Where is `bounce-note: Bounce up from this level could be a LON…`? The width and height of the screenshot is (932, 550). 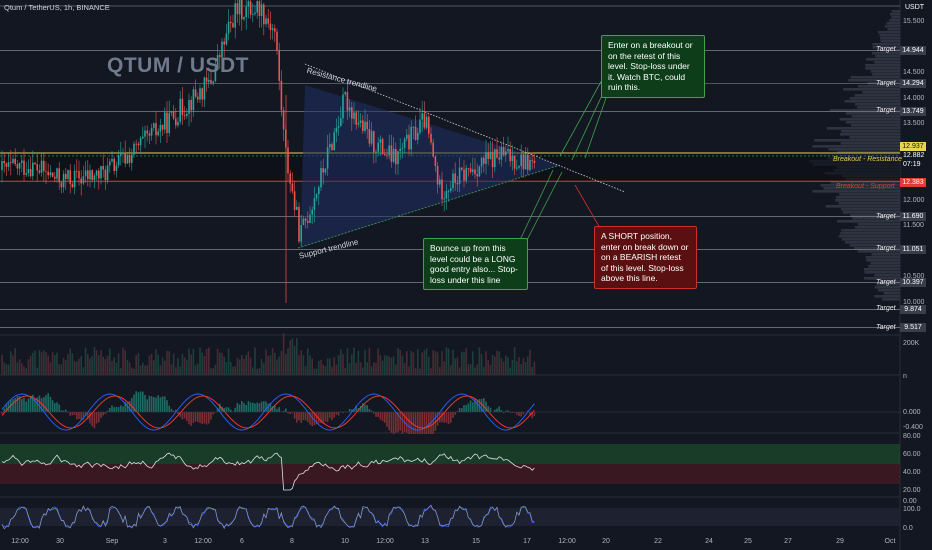
bounce-note: Bounce up from this level could be a LON… is located at coordinates (475, 264).